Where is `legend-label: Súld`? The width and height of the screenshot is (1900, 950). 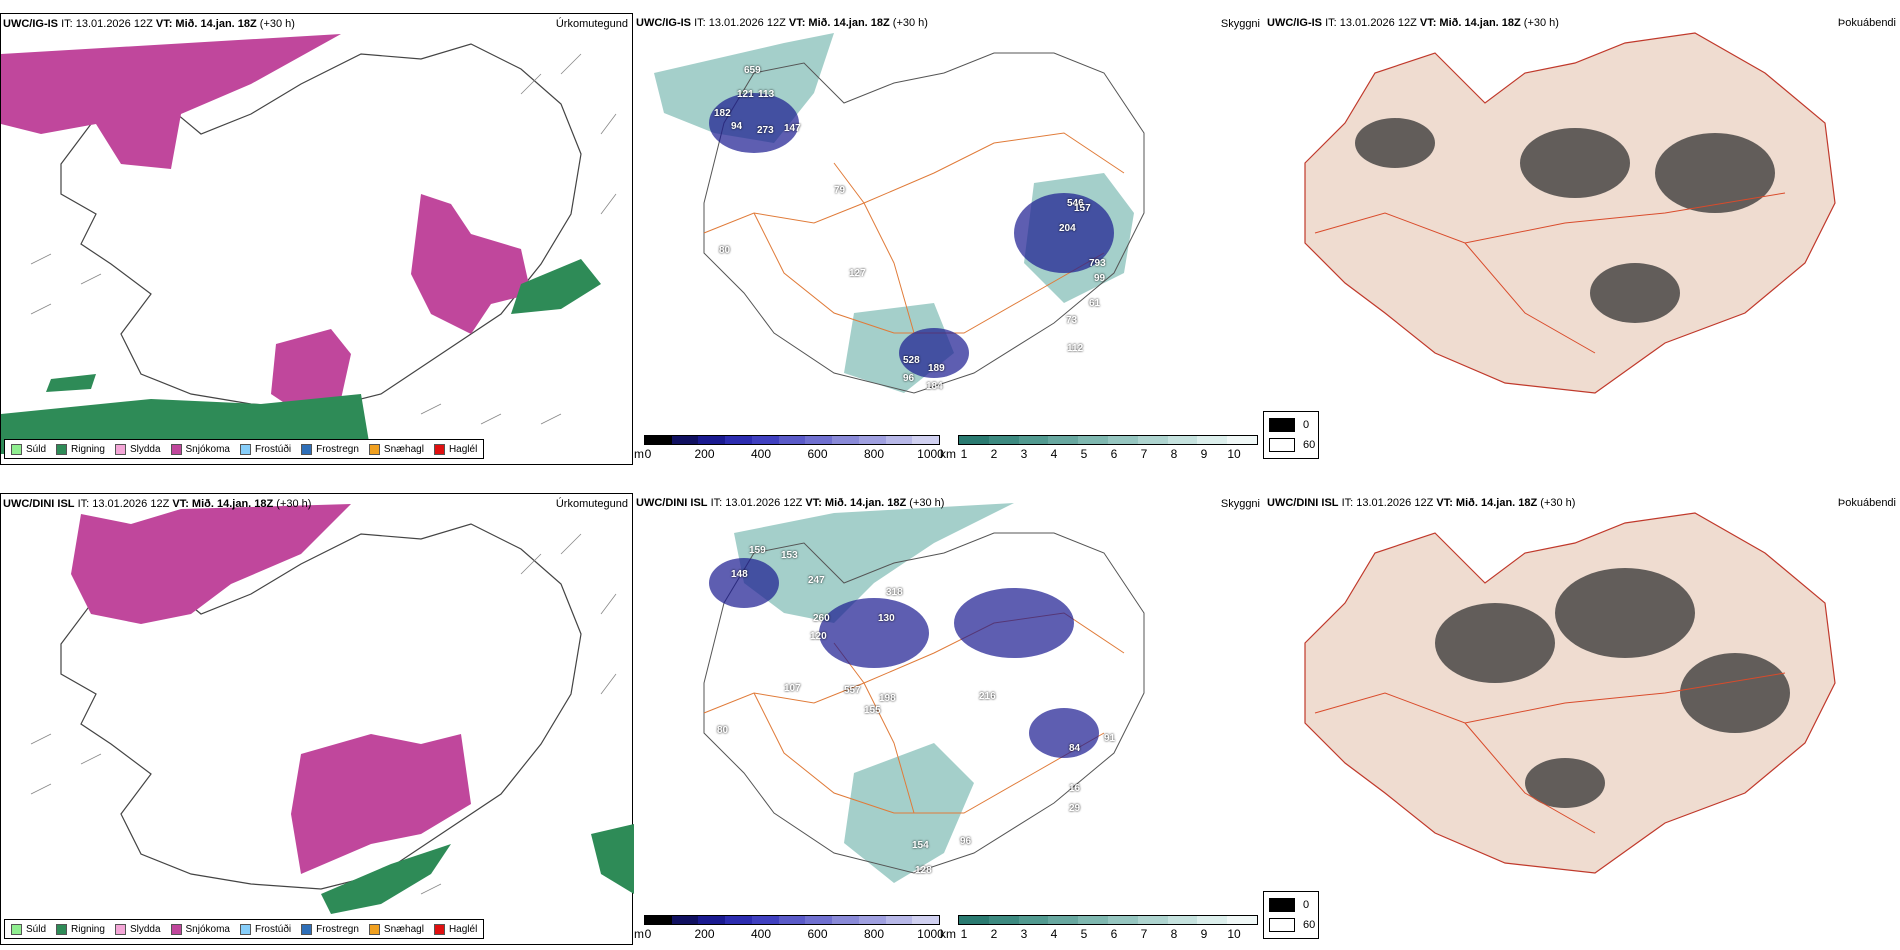
legend-label: Súld is located at coordinates (36, 449).